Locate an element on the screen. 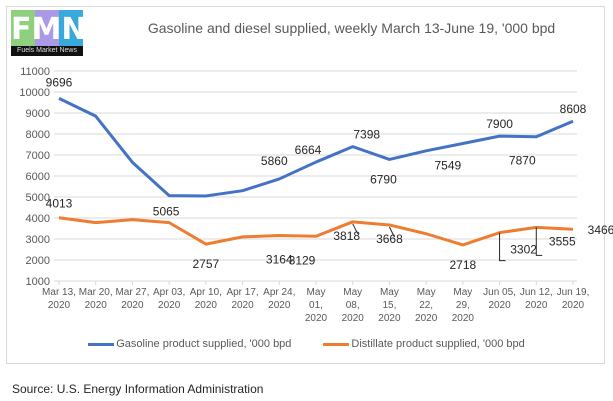 Image resolution: width=613 pixels, height=401 pixels. y-tick-label: 9000 is located at coordinates (38, 114).